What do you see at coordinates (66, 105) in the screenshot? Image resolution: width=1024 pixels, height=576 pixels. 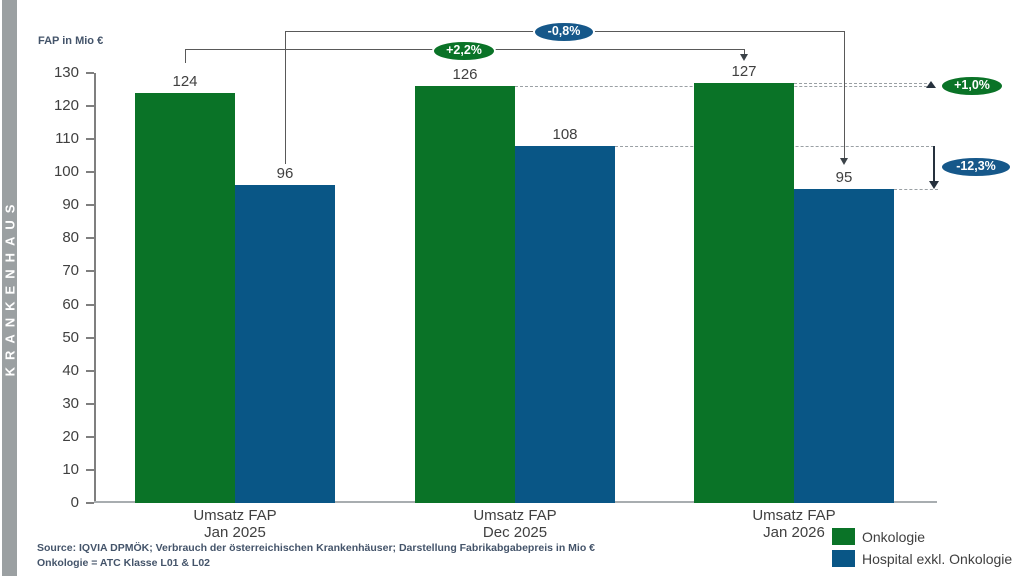 I see `y-axis-tick-label: 120` at bounding box center [66, 105].